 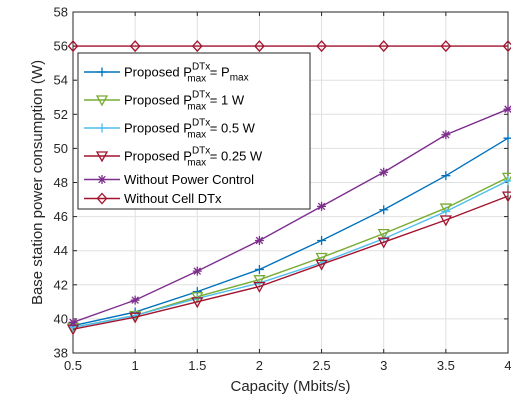 What do you see at coordinates (259, 365) in the screenshot?
I see `x-tick-label: 2` at bounding box center [259, 365].